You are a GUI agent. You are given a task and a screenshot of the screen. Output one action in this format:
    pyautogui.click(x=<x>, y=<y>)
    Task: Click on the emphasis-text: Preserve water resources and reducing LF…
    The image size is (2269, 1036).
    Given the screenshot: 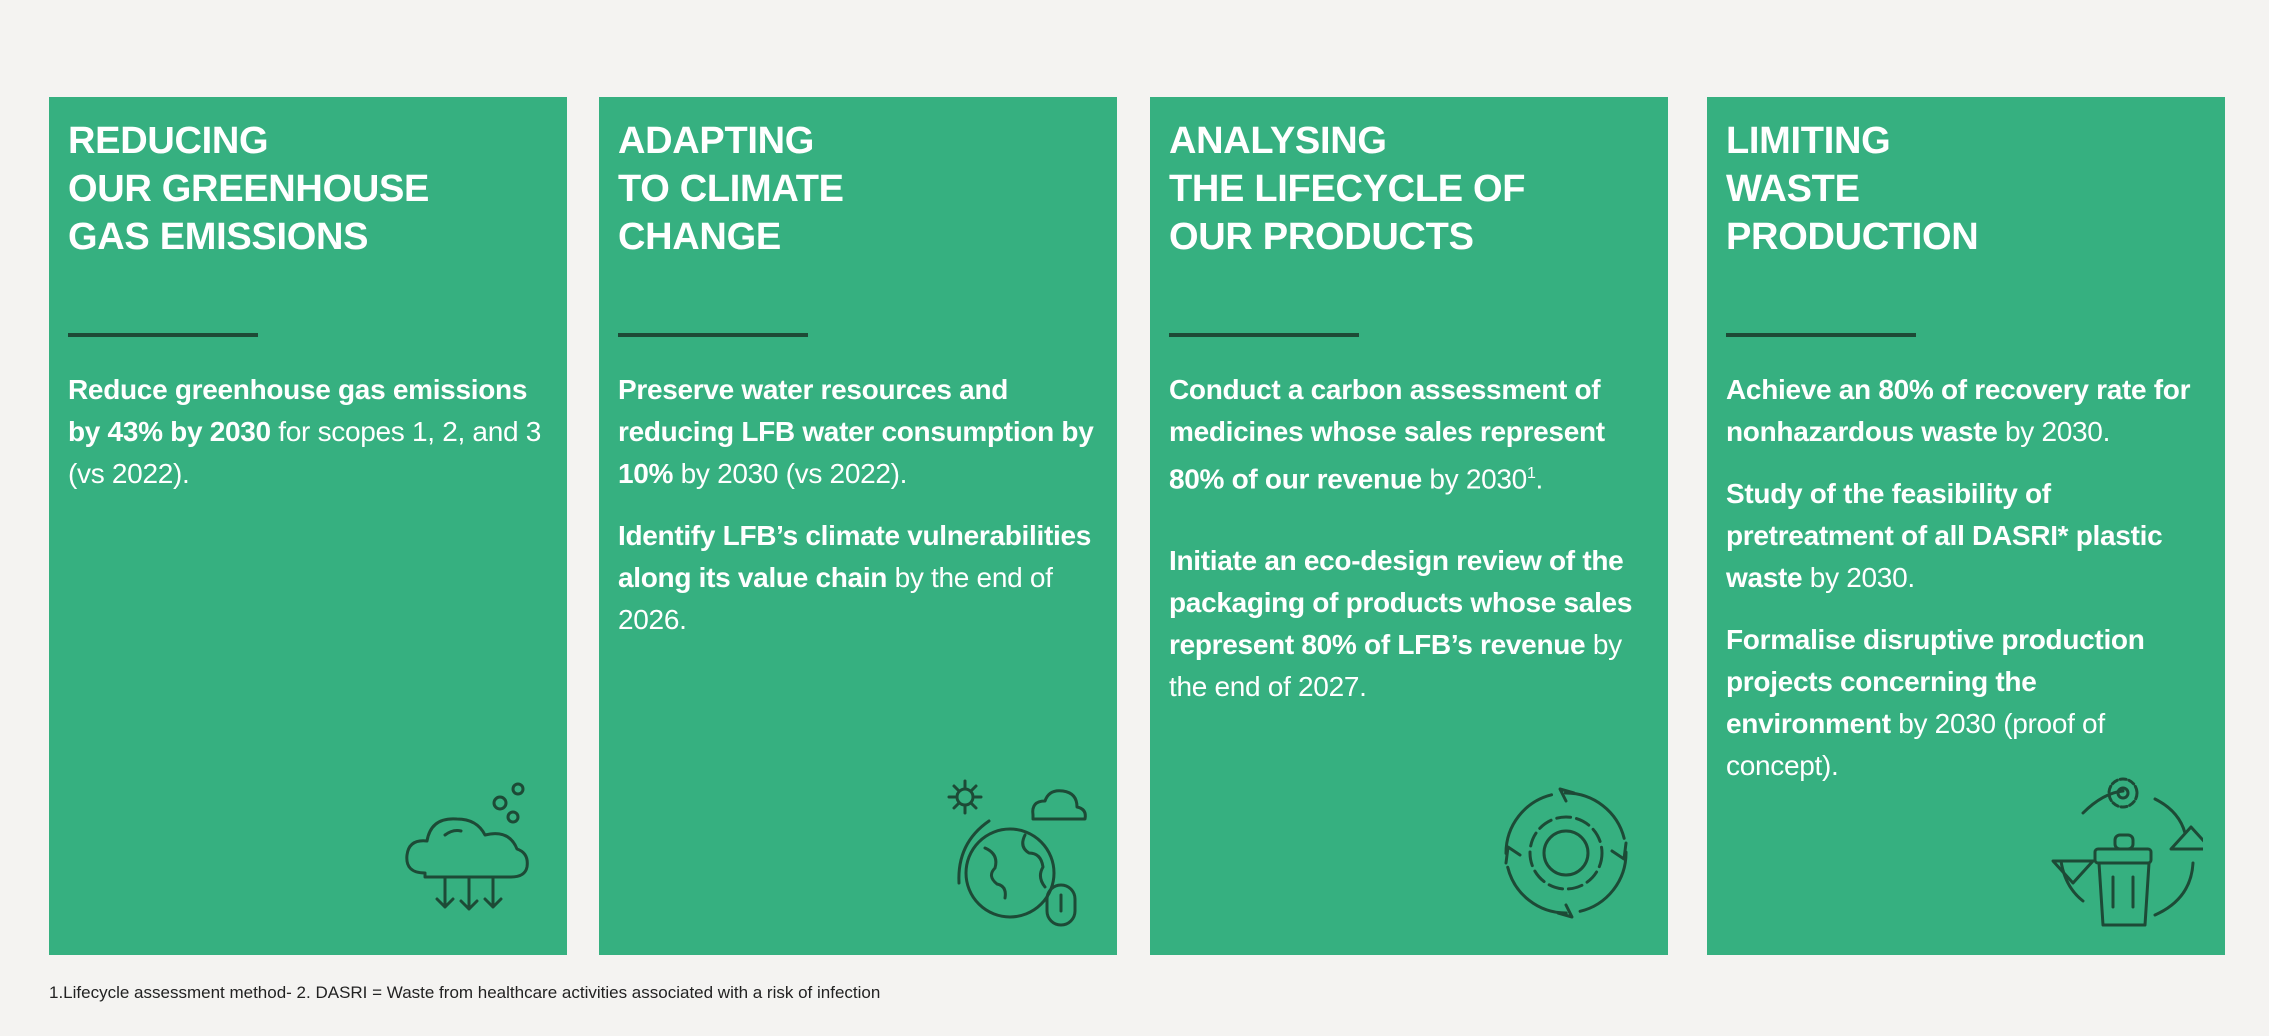 What is the action you would take?
    pyautogui.click(x=856, y=431)
    